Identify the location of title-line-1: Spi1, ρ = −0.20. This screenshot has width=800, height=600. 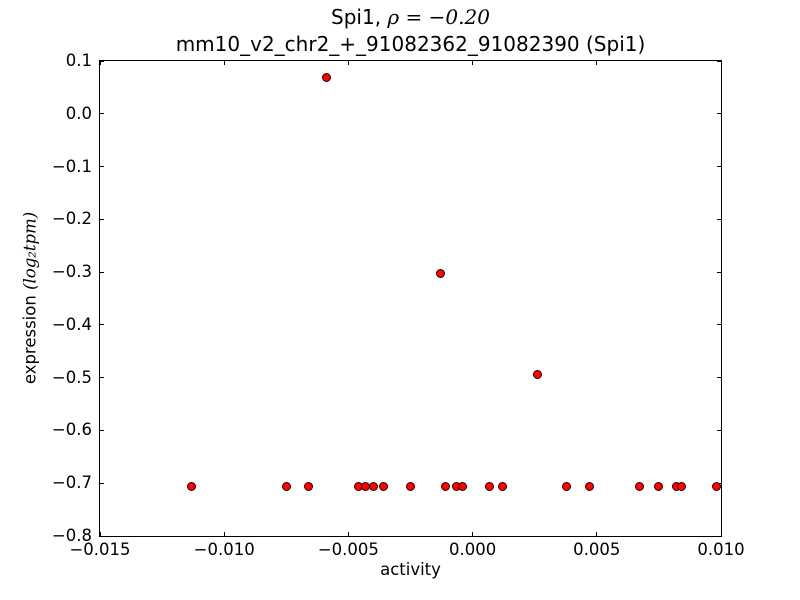
(410, 17).